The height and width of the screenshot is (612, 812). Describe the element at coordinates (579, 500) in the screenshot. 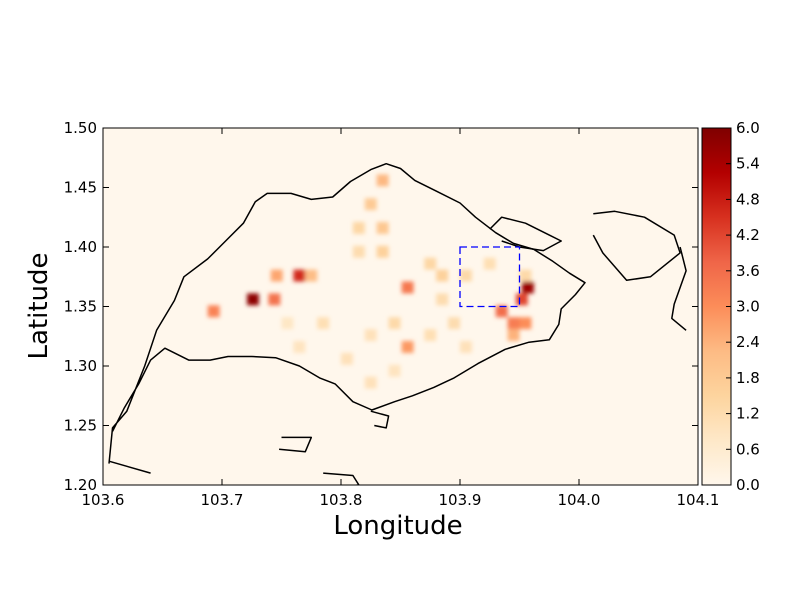

I see `x-tick-label: 104.0` at that location.